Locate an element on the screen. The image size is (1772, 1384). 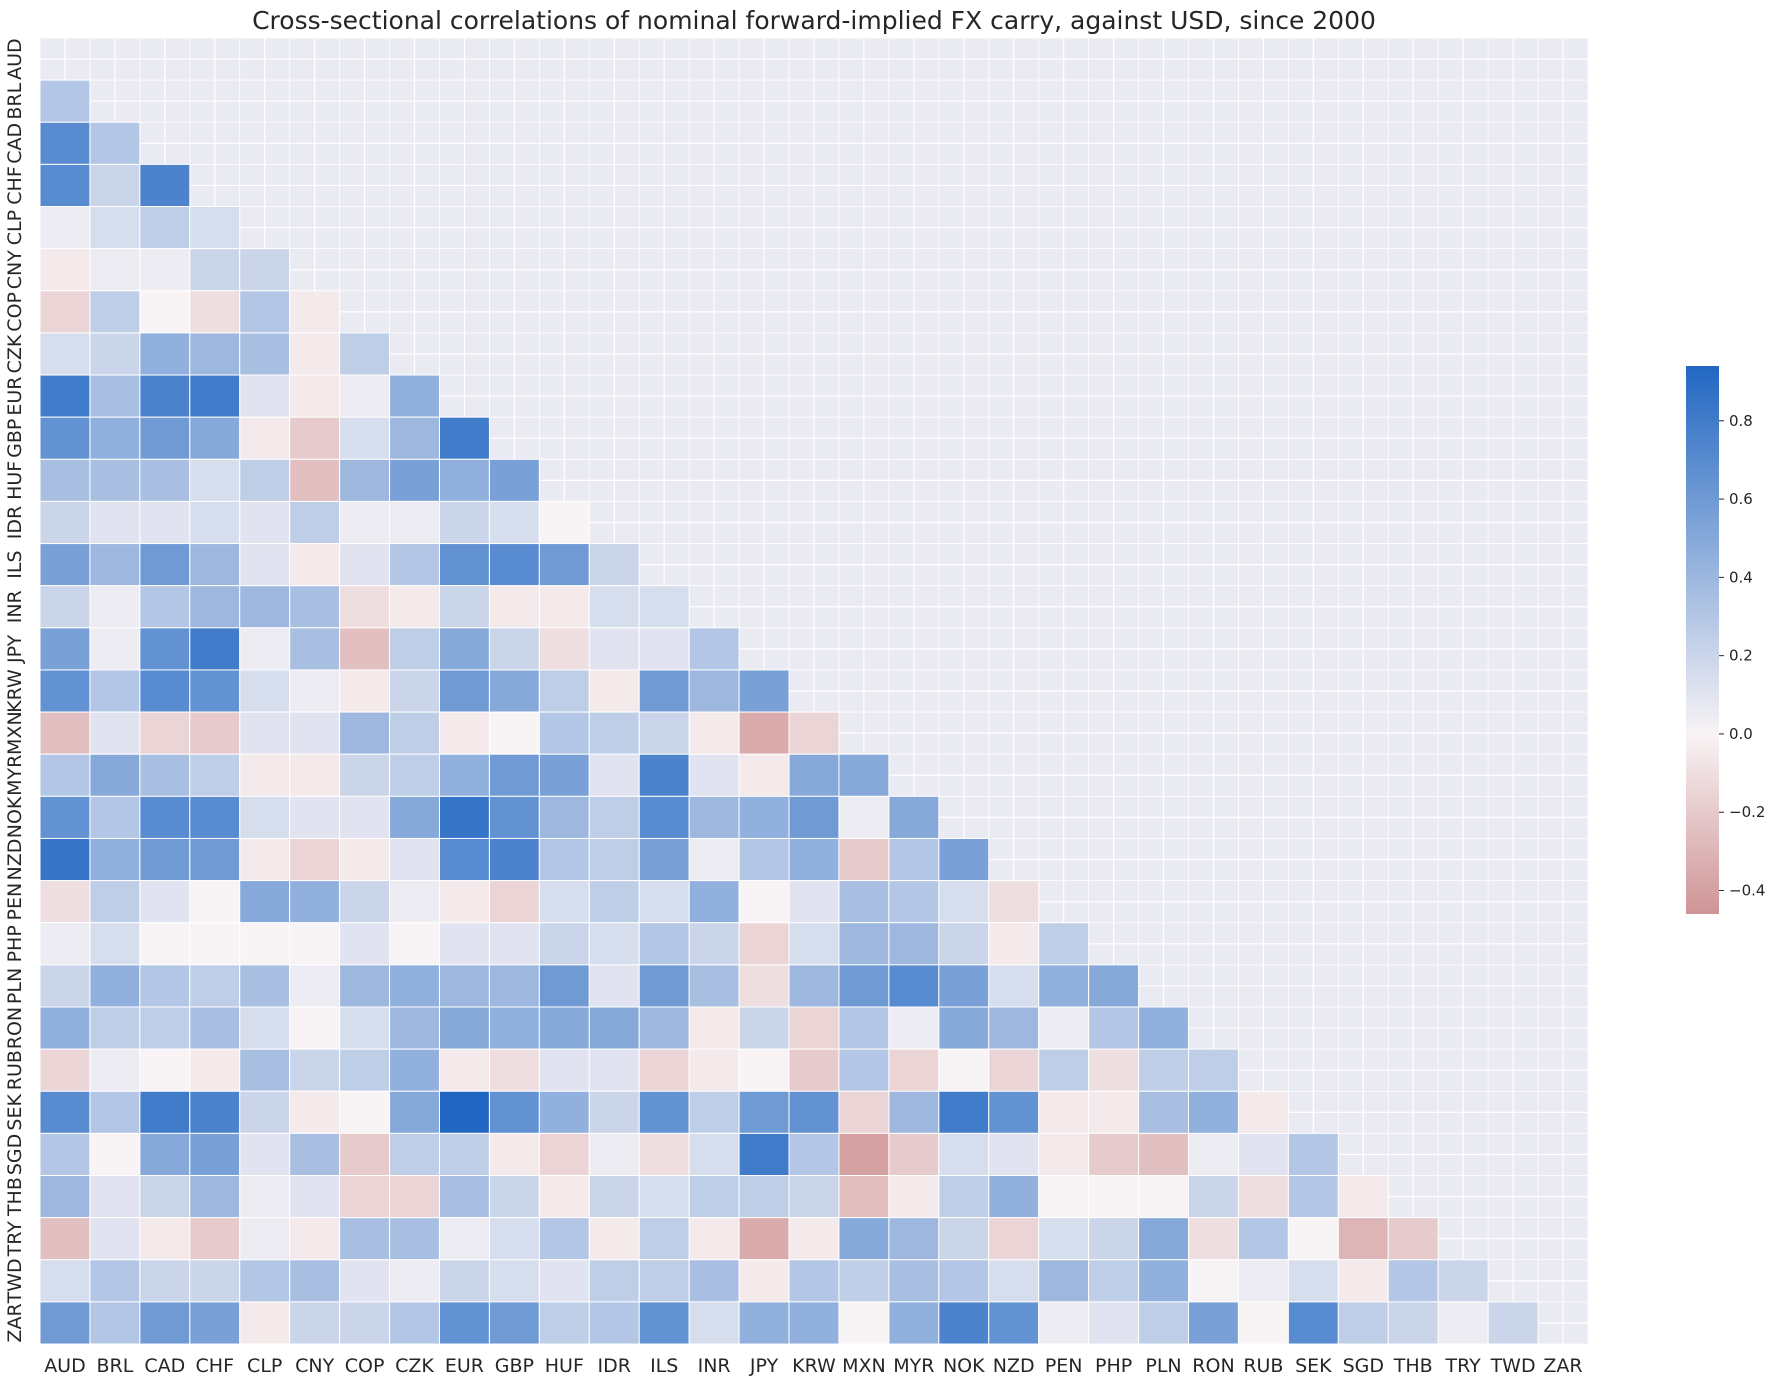
heatmap-cell-idr-cad is located at coordinates (165, 522).